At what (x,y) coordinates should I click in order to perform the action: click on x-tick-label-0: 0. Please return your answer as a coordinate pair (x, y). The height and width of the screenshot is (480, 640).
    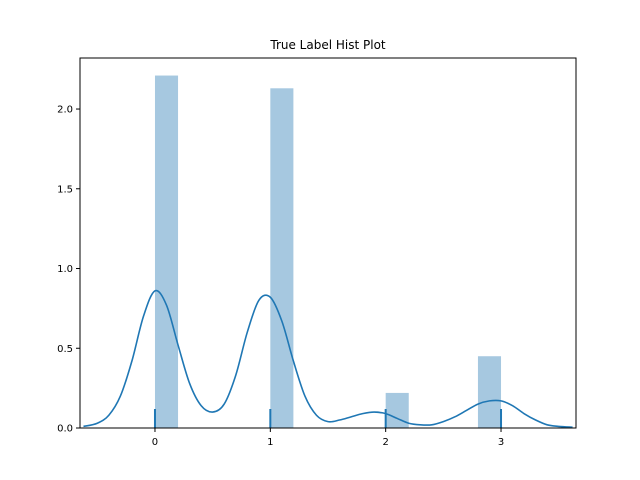
    Looking at the image, I should click on (155, 442).